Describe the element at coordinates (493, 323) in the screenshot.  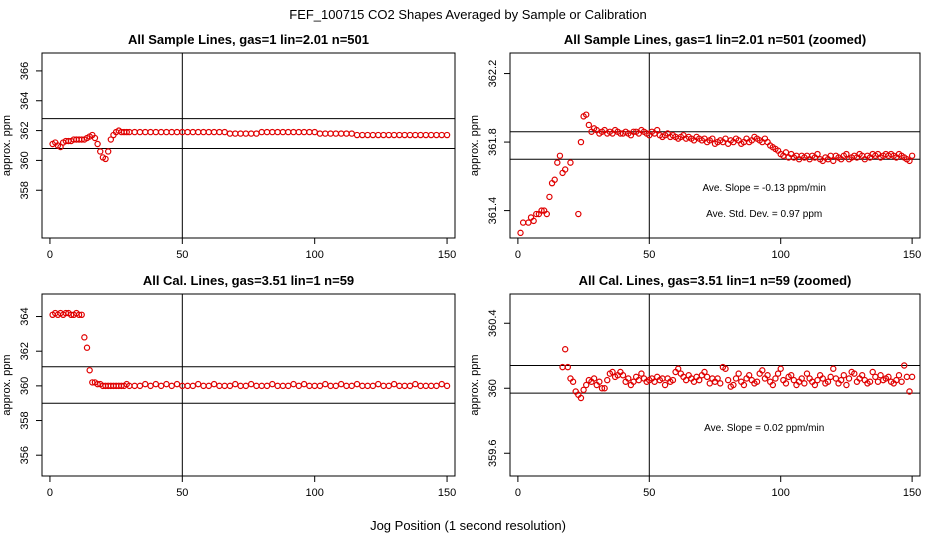
I see `y-tick-label: 360.4` at that location.